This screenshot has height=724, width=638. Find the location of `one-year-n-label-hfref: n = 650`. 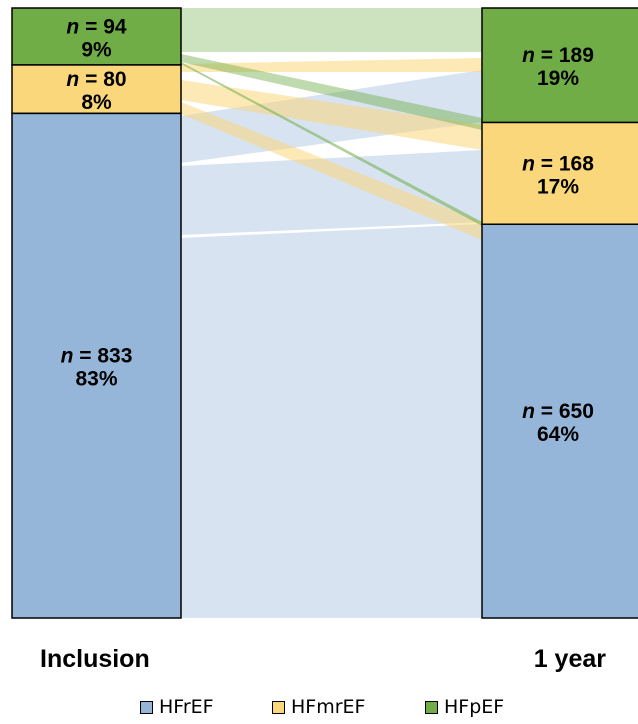

one-year-n-label-hfref: n = 650 is located at coordinates (558, 411).